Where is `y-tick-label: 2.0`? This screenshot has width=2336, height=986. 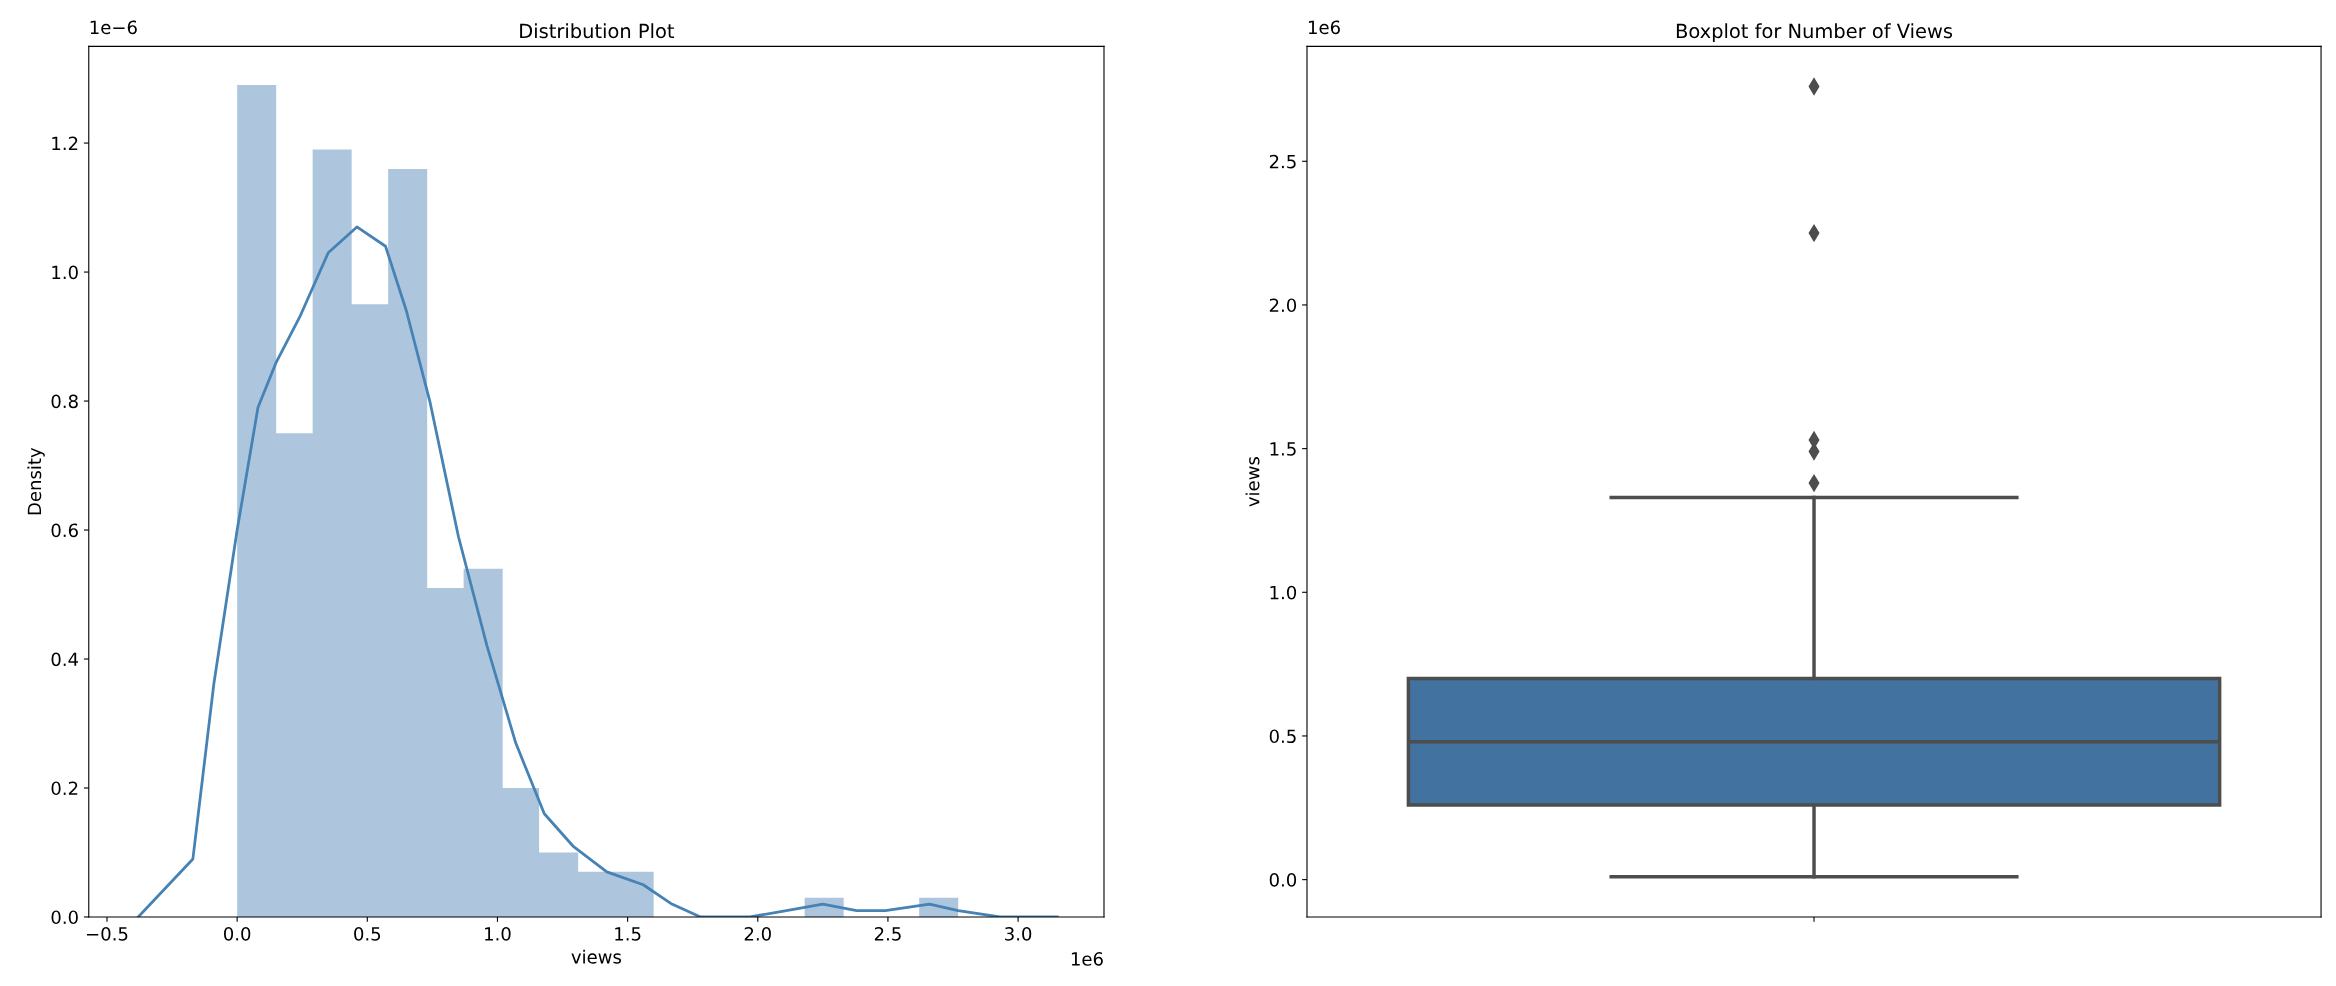
y-tick-label: 2.0 is located at coordinates (1283, 305).